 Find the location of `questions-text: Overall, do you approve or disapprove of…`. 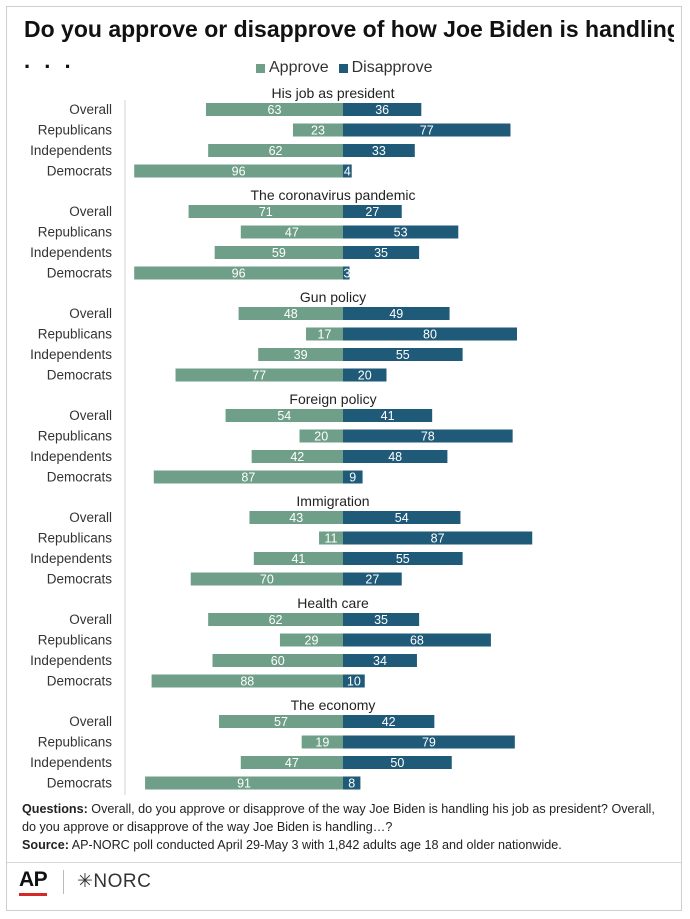

questions-text: Overall, do you approve or disapprove of… is located at coordinates (338, 818).